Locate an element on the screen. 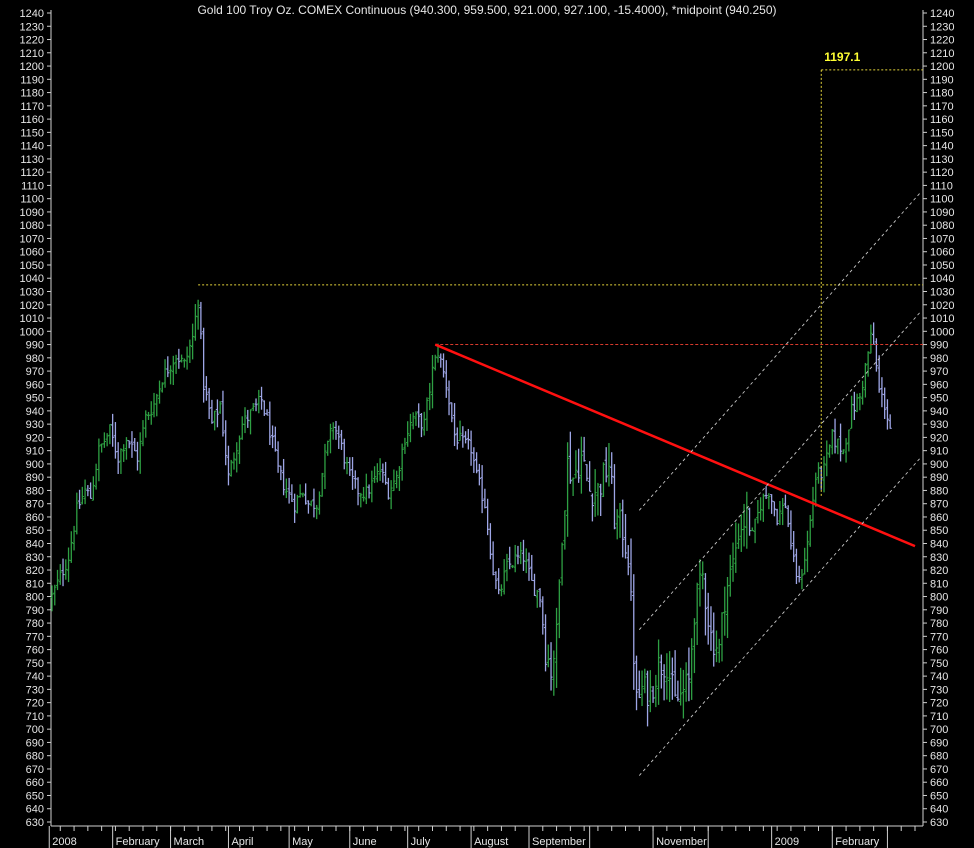 This screenshot has height=848, width=974. y-tick-label-right: 720 is located at coordinates (939, 704).